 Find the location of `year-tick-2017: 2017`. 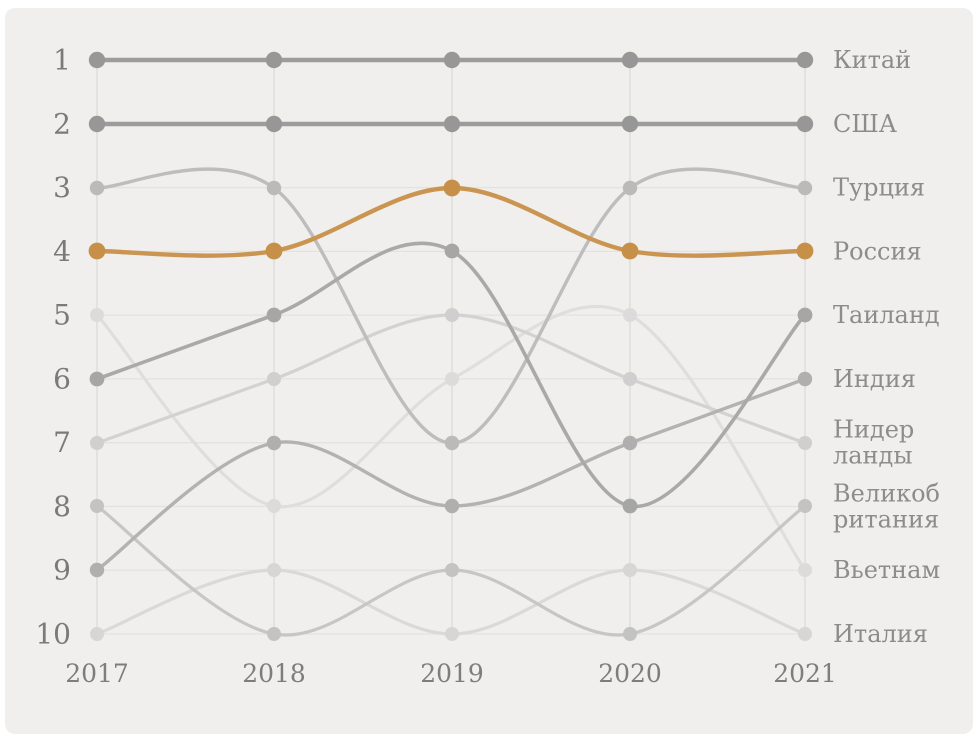

year-tick-2017: 2017 is located at coordinates (97, 673).